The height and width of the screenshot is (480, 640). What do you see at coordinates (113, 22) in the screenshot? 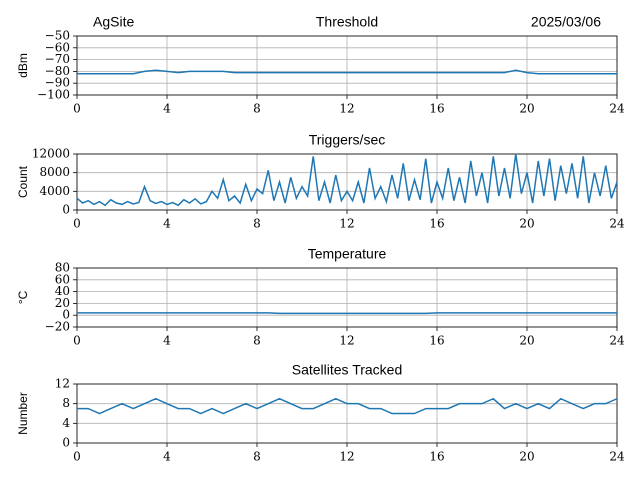
I see `site-label: AgSite` at bounding box center [113, 22].